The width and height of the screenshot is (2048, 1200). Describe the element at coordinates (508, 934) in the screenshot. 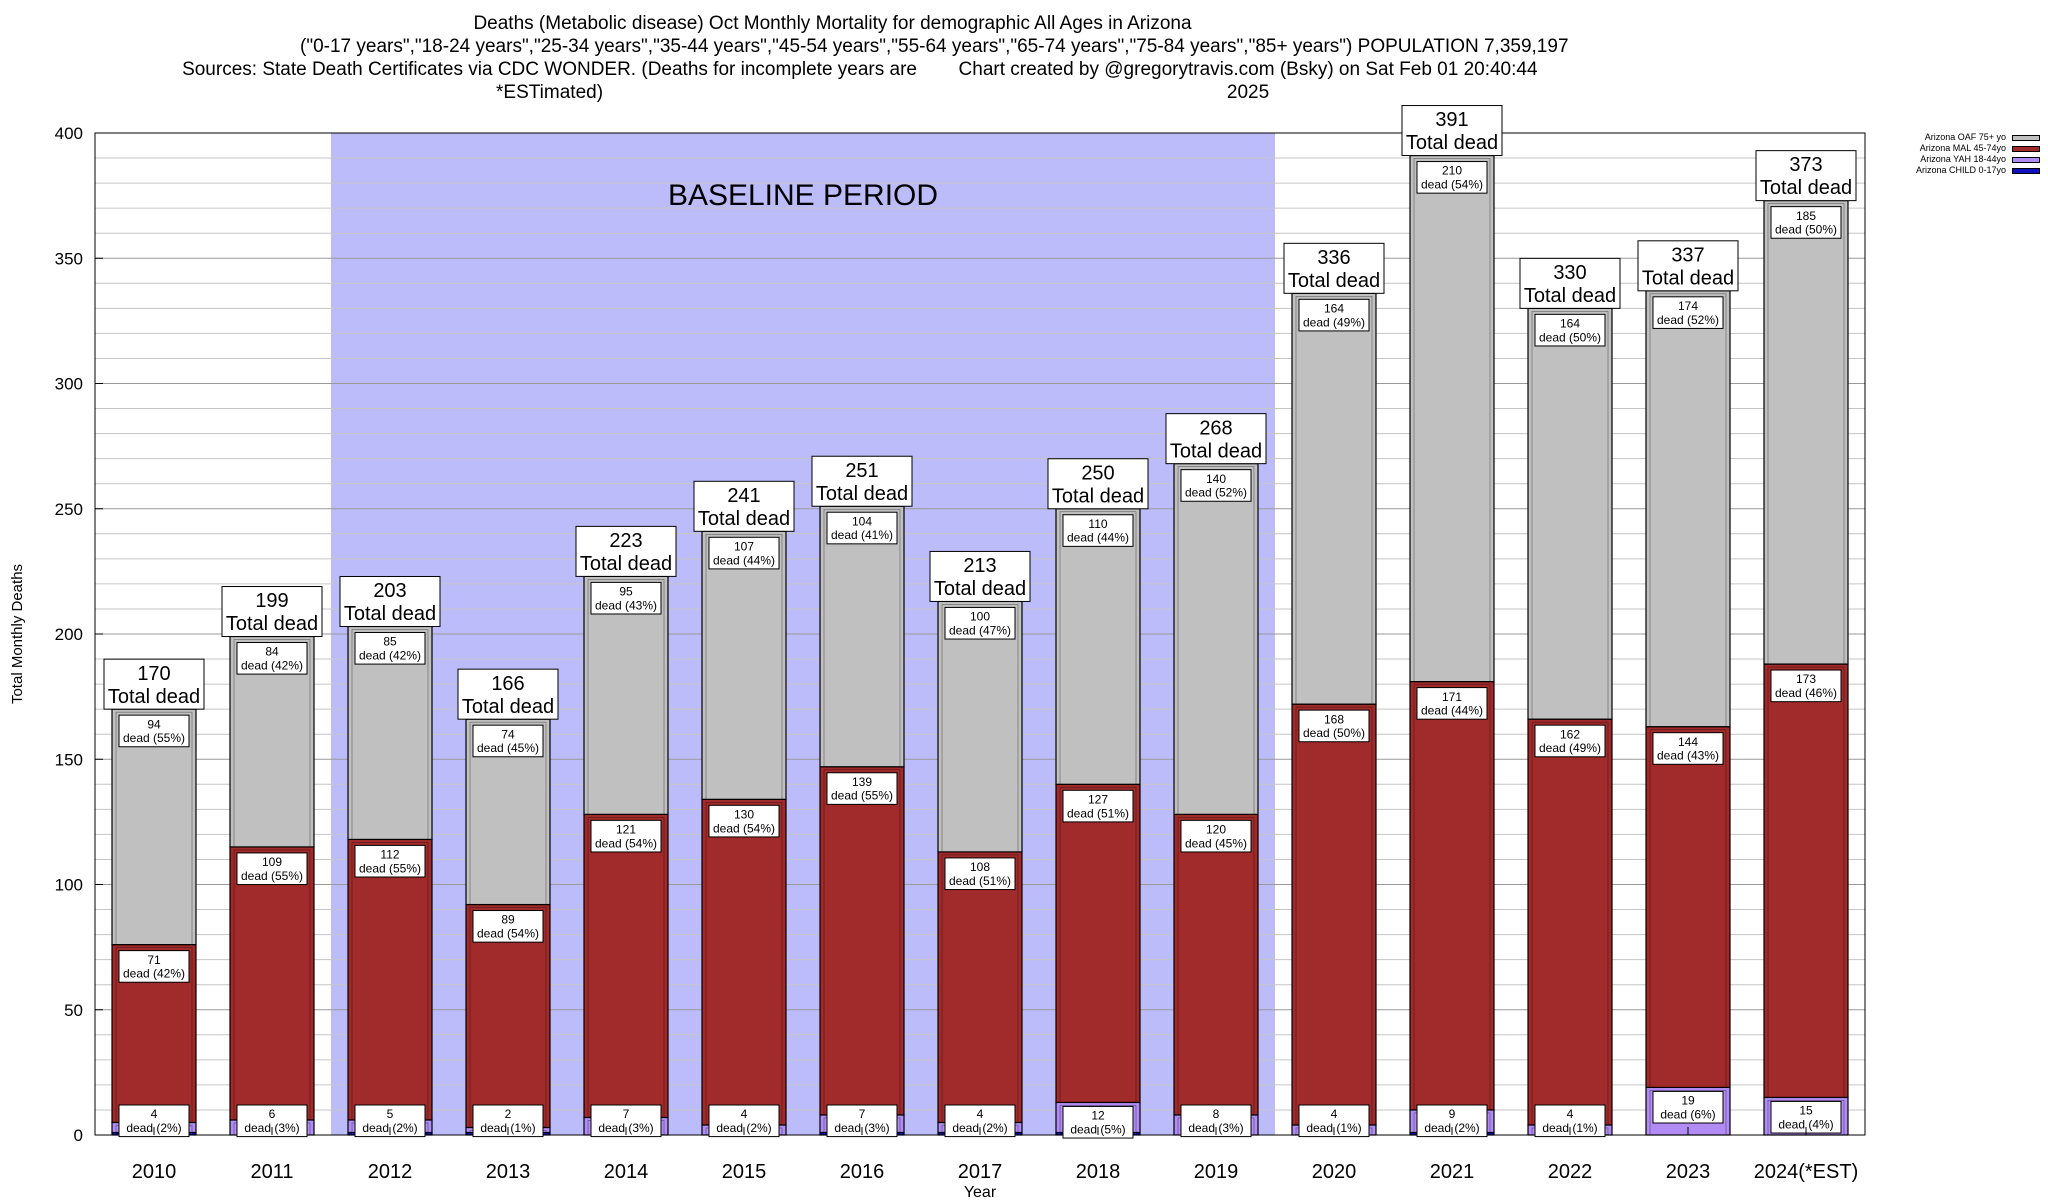

I see `segment-value-label-text: dead (54%)` at that location.